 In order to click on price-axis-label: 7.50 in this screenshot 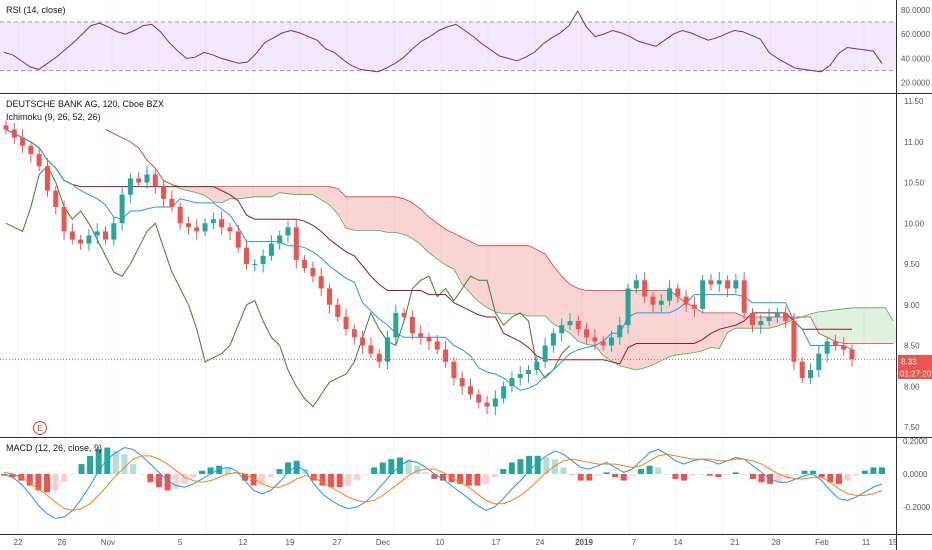, I will do `click(912, 427)`.